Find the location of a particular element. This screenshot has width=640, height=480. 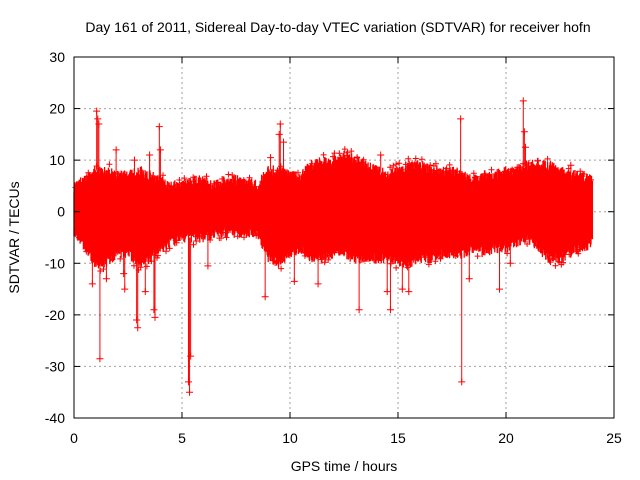

y-tick-label: -30 is located at coordinates (55, 366).